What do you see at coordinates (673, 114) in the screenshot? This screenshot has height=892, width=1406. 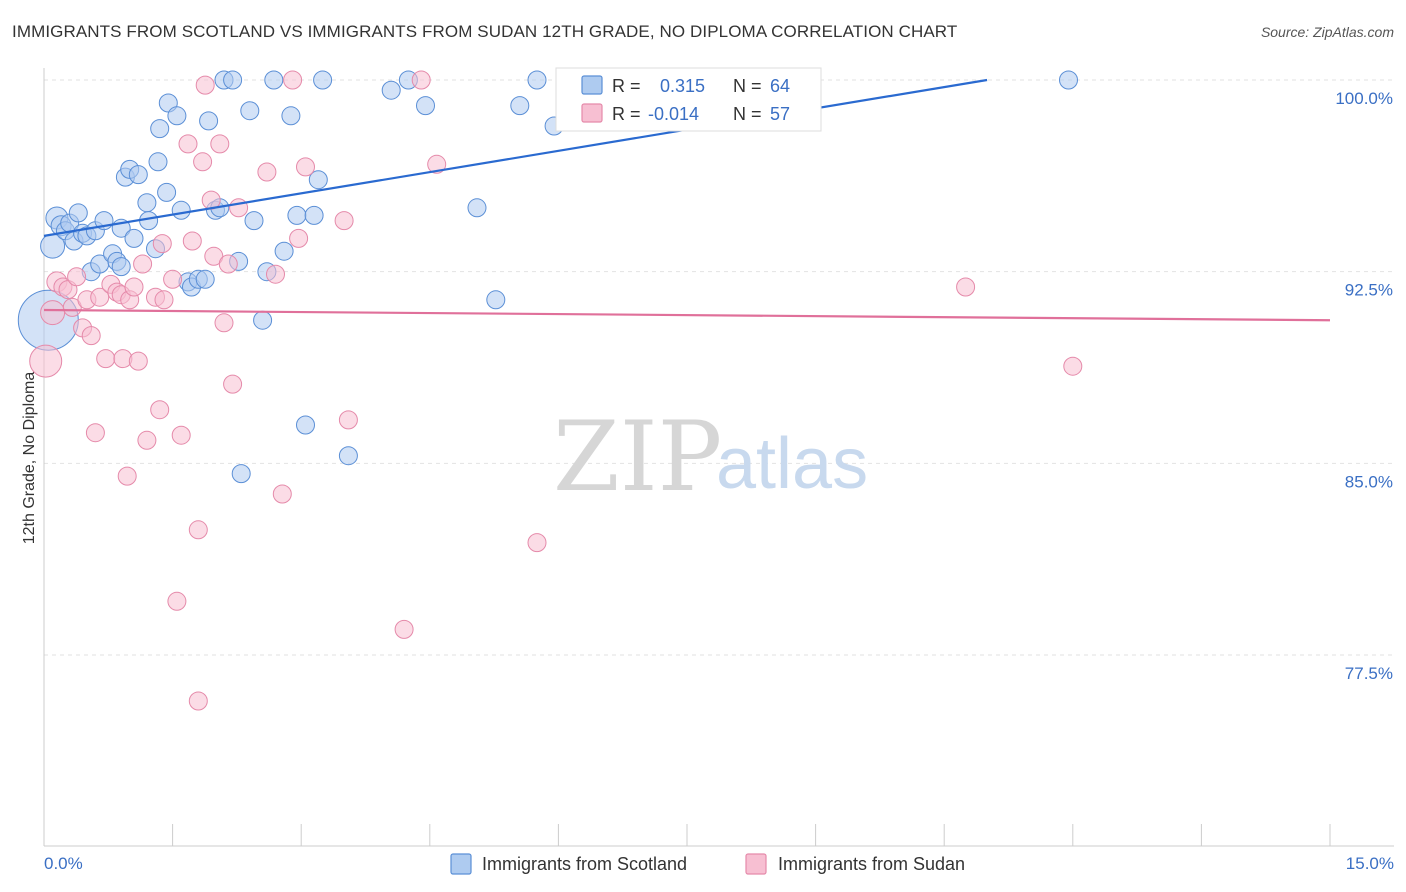 I see `stats-legend-sudan-r-value: -0.014` at bounding box center [673, 114].